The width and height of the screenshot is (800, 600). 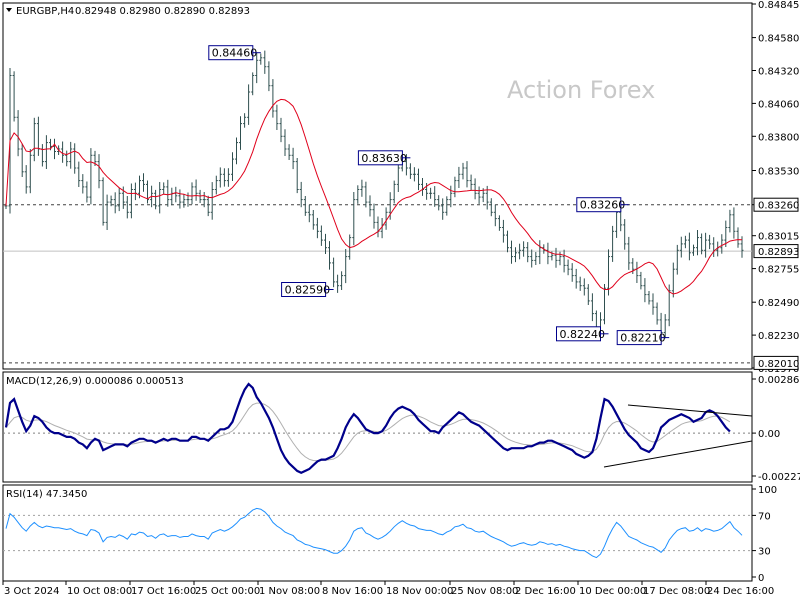 I want to click on annotation-label: 0.82240, so click(x=583, y=334).